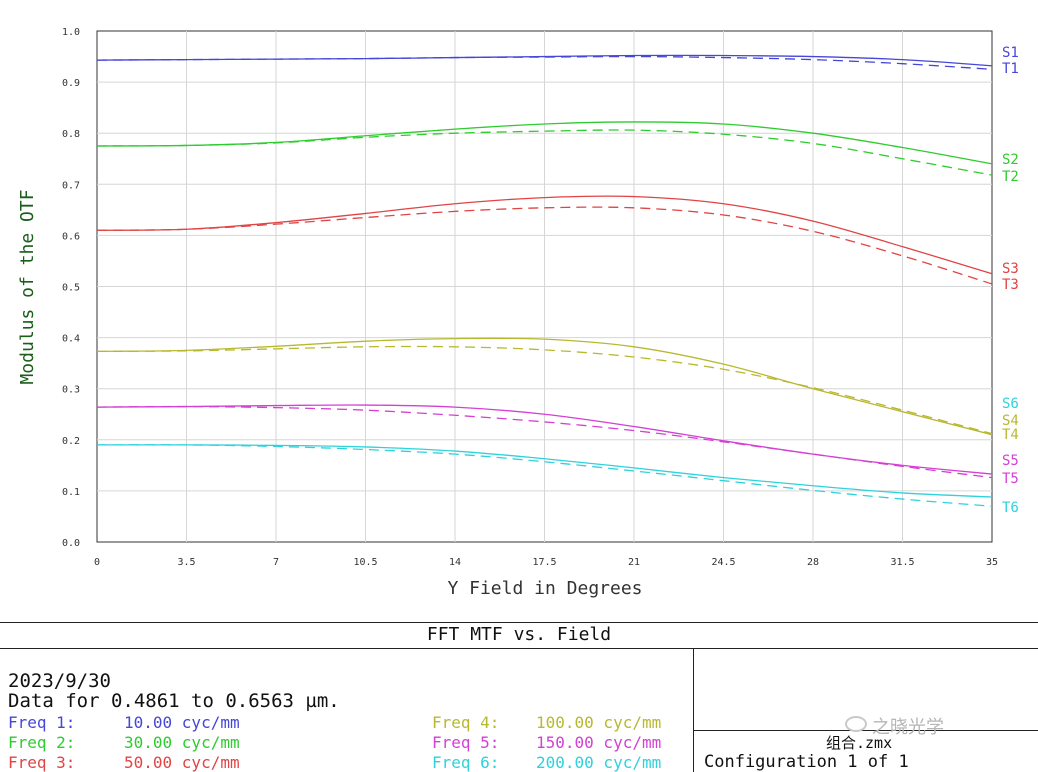 The width and height of the screenshot is (1038, 772). I want to click on x-tick-label: 31.5, so click(902, 562).